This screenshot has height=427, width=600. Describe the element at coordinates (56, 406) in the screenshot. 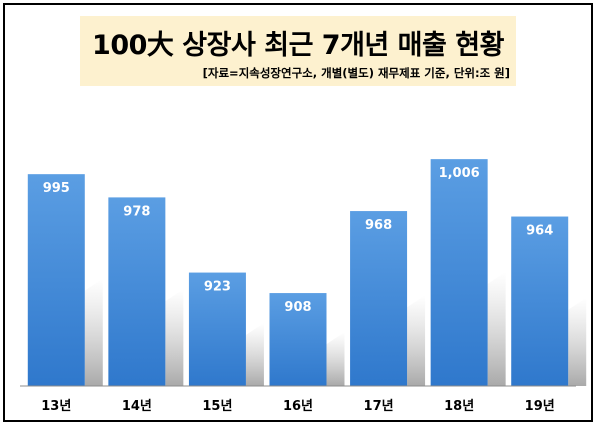

I see `category-label: 13년` at that location.